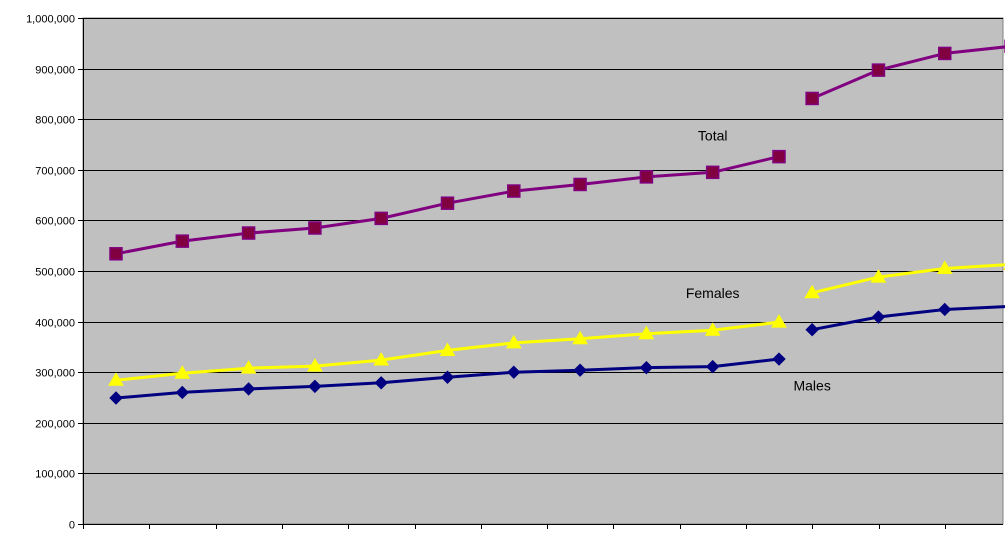 The image size is (1005, 546). What do you see at coordinates (713, 135) in the screenshot?
I see `total-series-label: Total` at bounding box center [713, 135].